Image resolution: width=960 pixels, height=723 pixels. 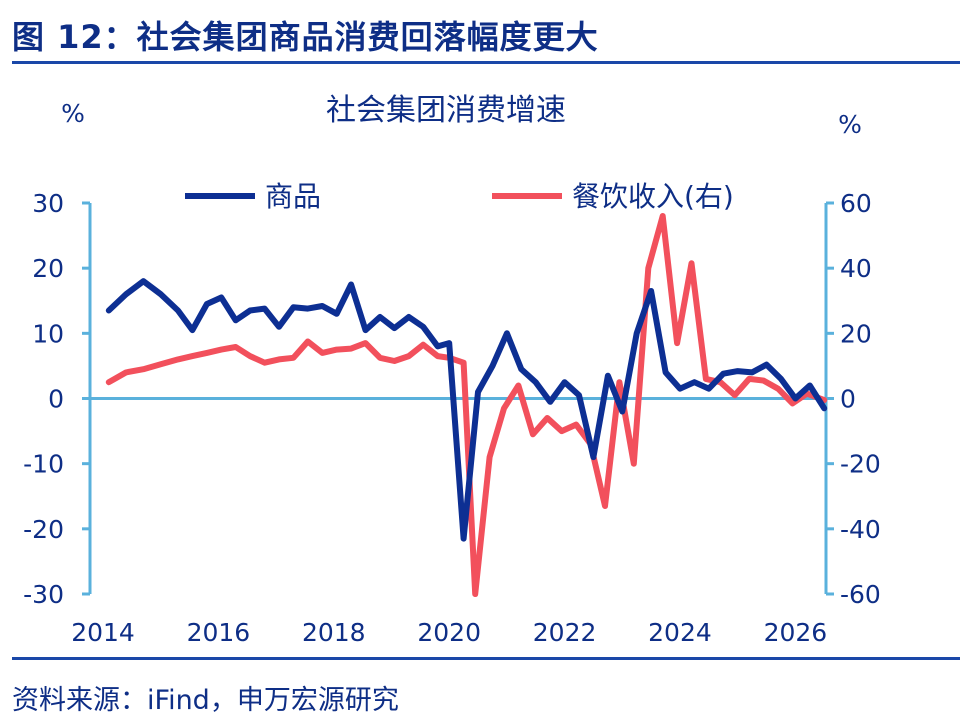 I want to click on left-y-axis: 30 20 10 0 -10 -20 -30, so click(x=57, y=399).